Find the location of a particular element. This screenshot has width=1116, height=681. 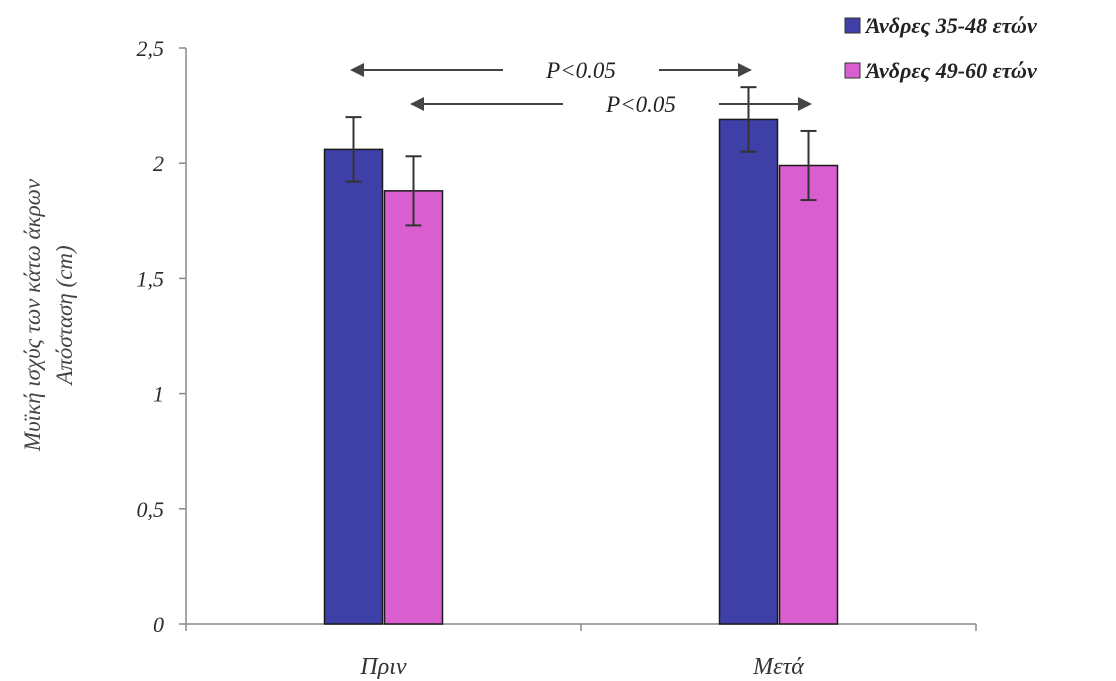

bar-series-2-before is located at coordinates (413, 407).